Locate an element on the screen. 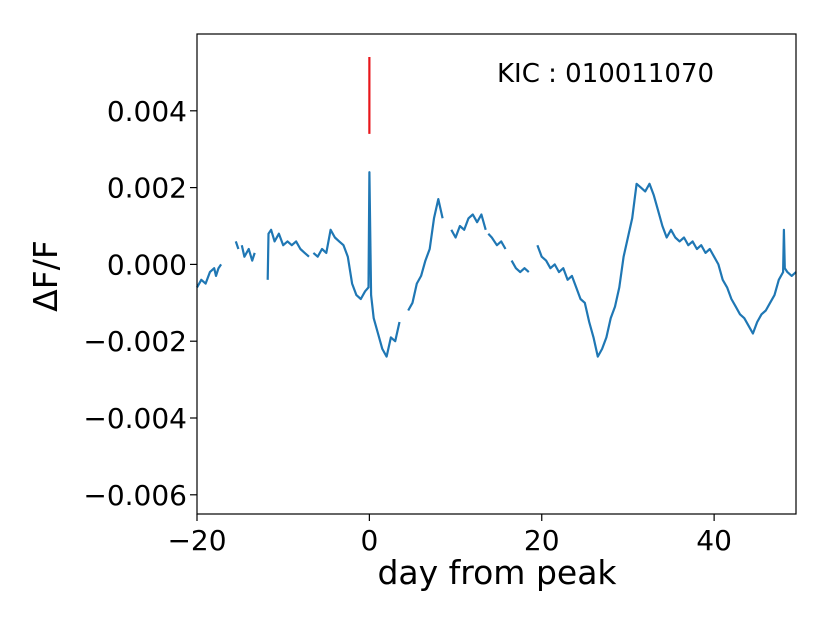 The width and height of the screenshot is (830, 623). x-tick-label: 40 is located at coordinates (714, 540).